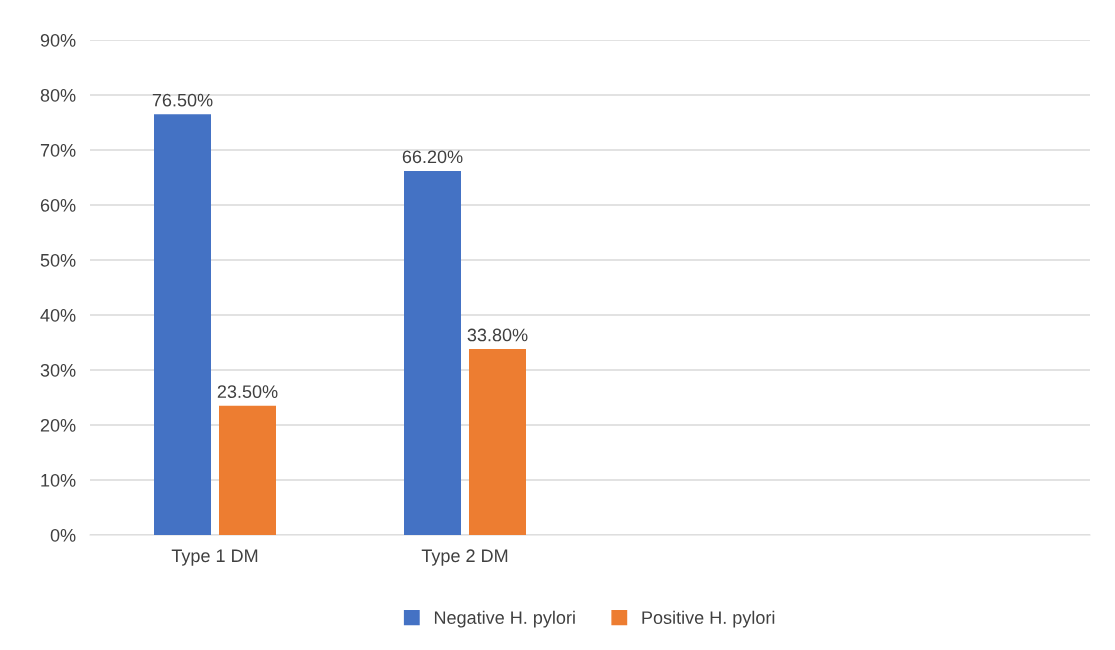  What do you see at coordinates (58, 95) in the screenshot?
I see `y-tick-label: 80%` at bounding box center [58, 95].